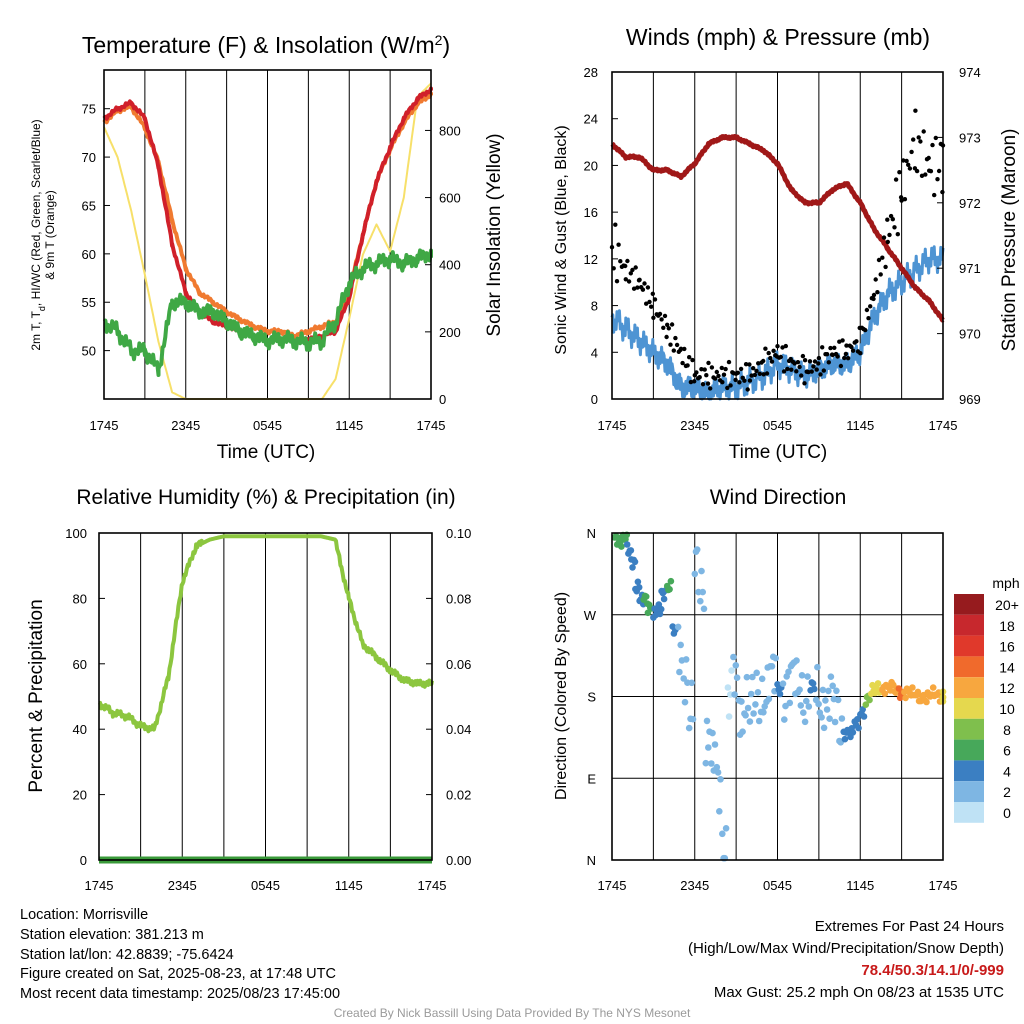 The width and height of the screenshot is (1024, 1024). I want to click on colorbar-label: 12, so click(1007, 688).